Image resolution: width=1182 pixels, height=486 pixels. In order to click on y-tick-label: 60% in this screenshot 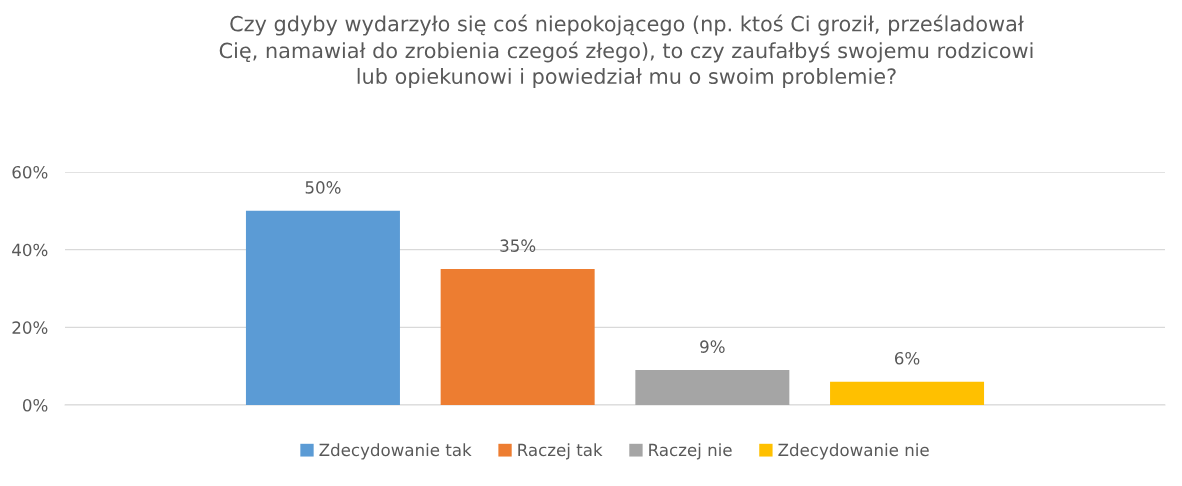, I will do `click(30, 172)`.